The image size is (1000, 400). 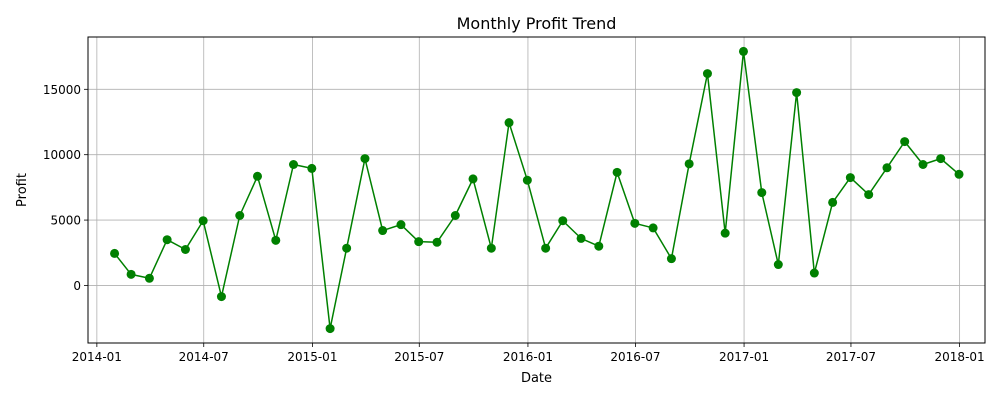 I want to click on y-tick-label: 10000, so click(x=62, y=155).